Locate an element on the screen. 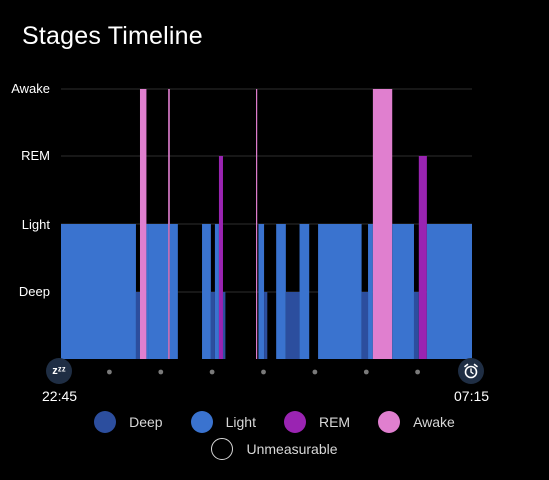 Image resolution: width=549 pixels, height=480 pixels. alarm-clock-icon is located at coordinates (471, 371).